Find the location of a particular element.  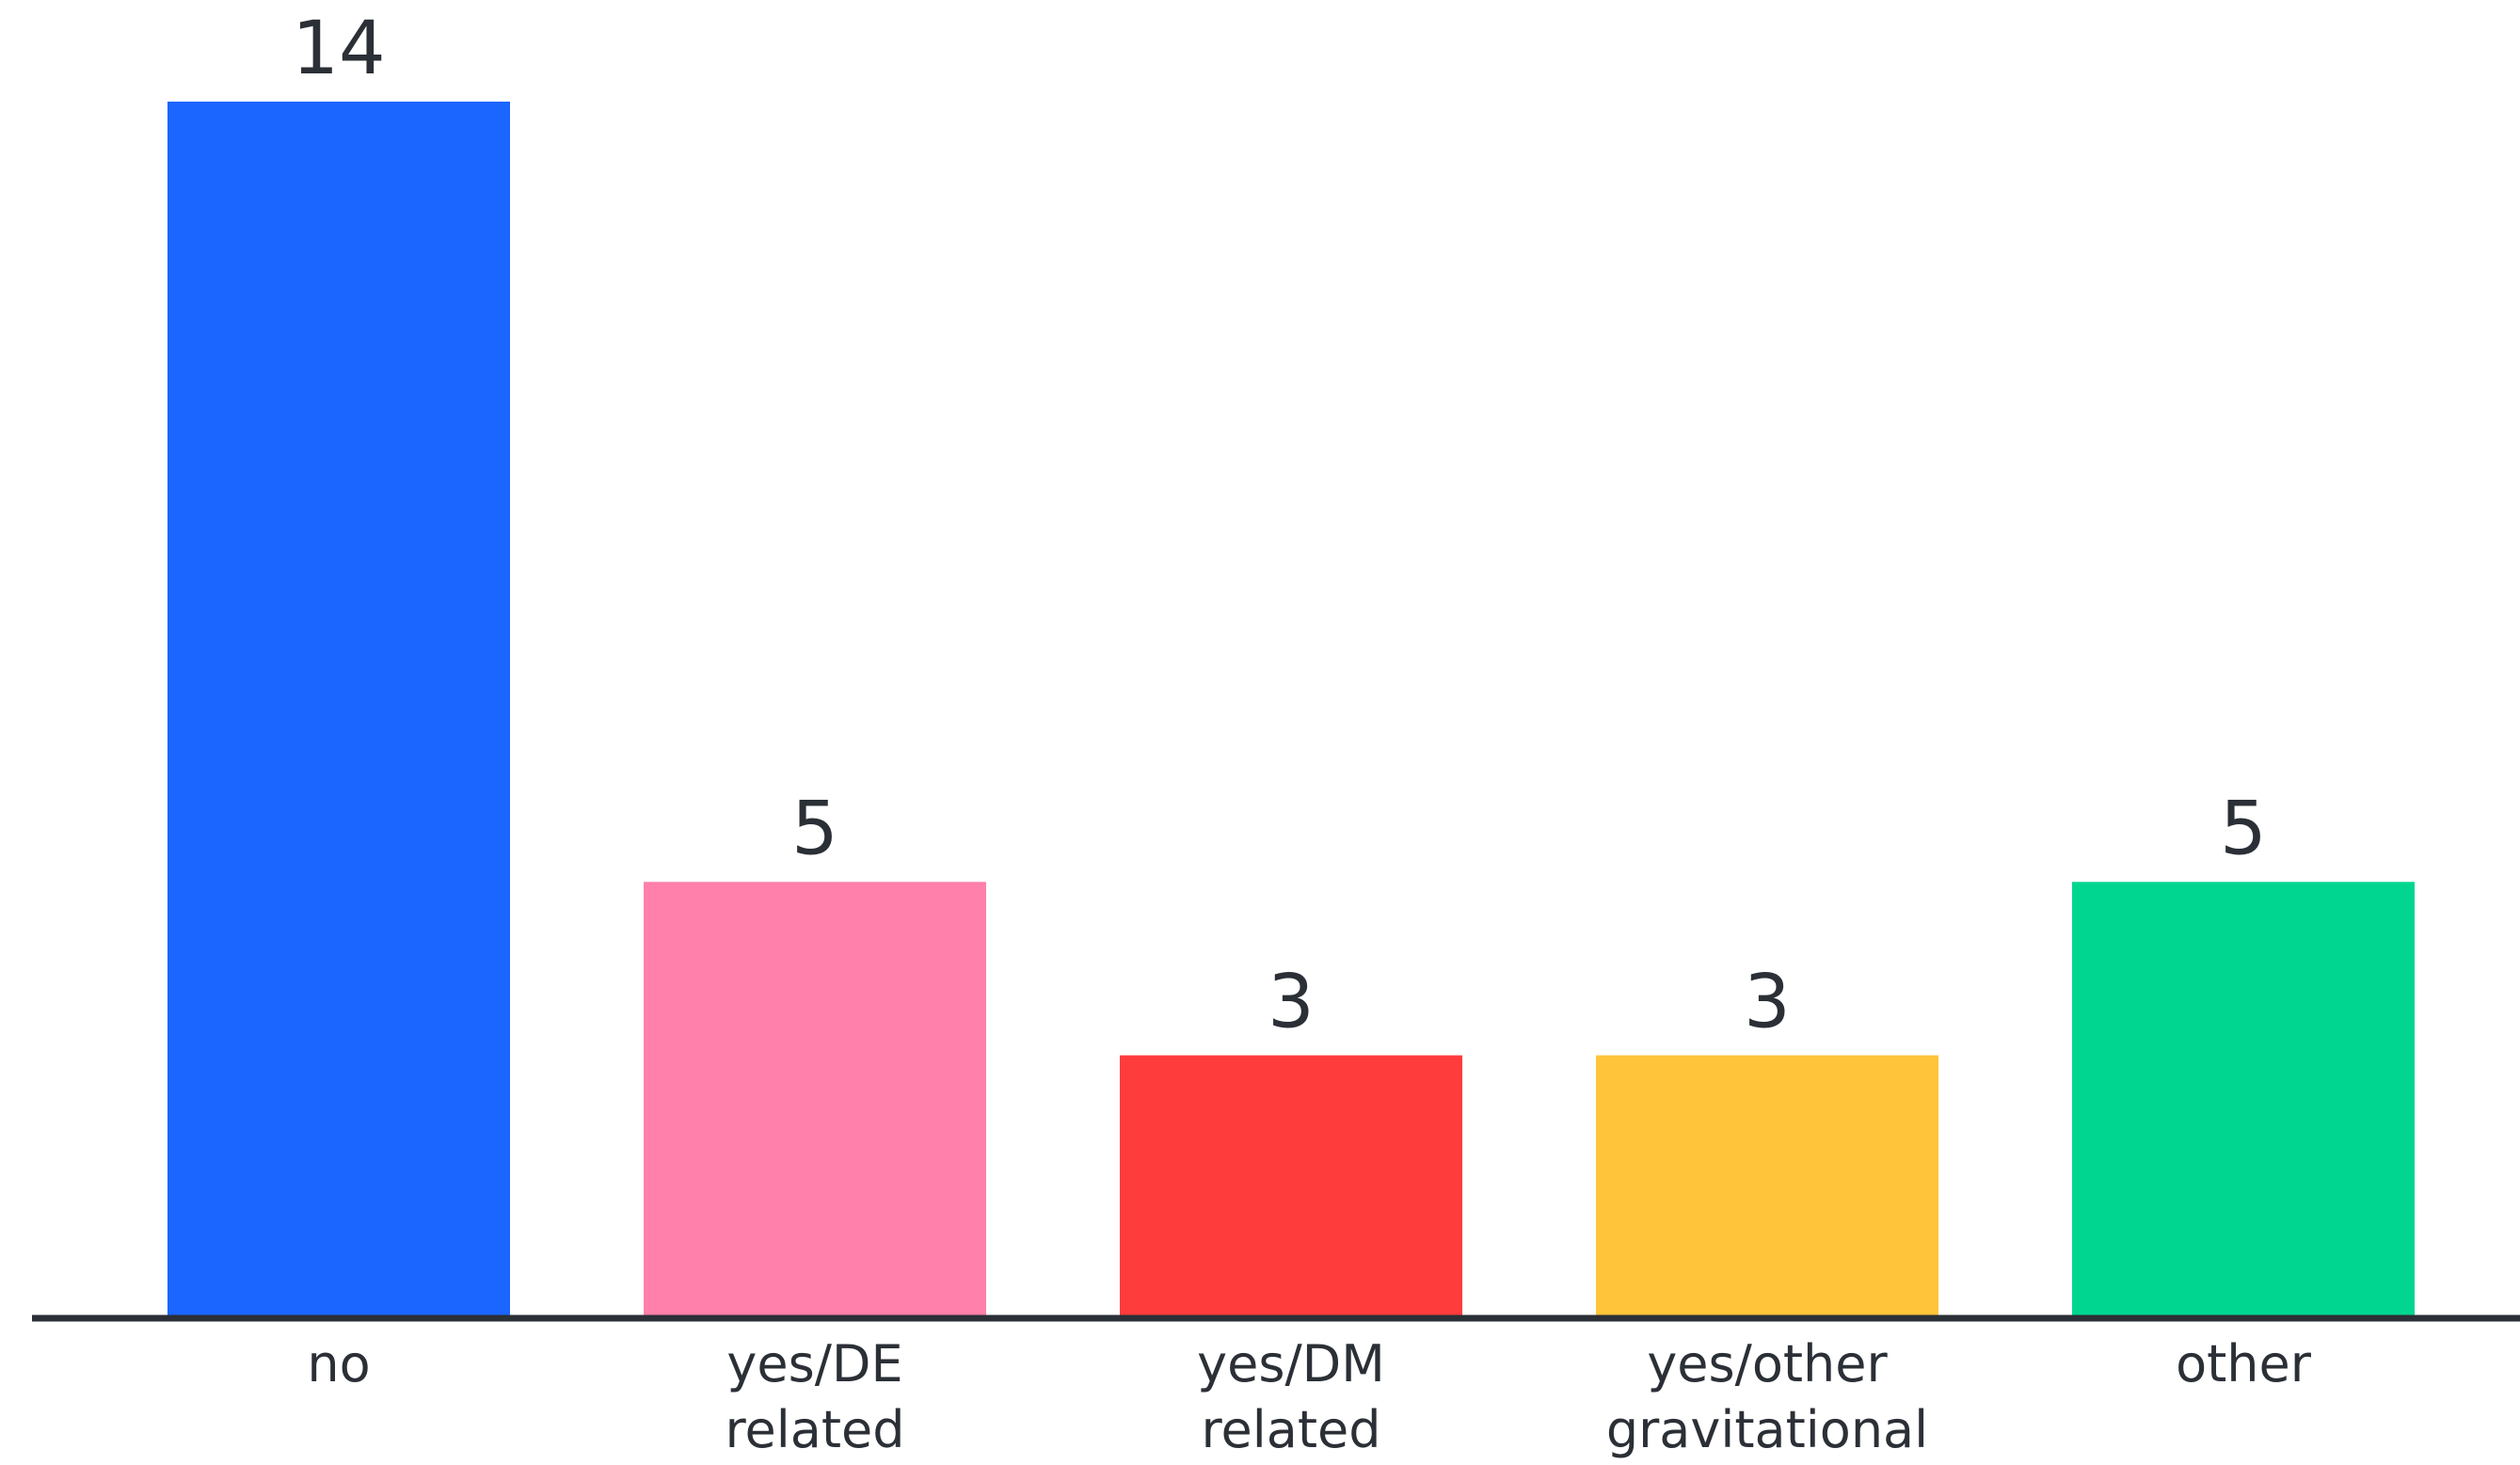

x-tick-label: yes/other gravitational is located at coordinates (1767, 1396).